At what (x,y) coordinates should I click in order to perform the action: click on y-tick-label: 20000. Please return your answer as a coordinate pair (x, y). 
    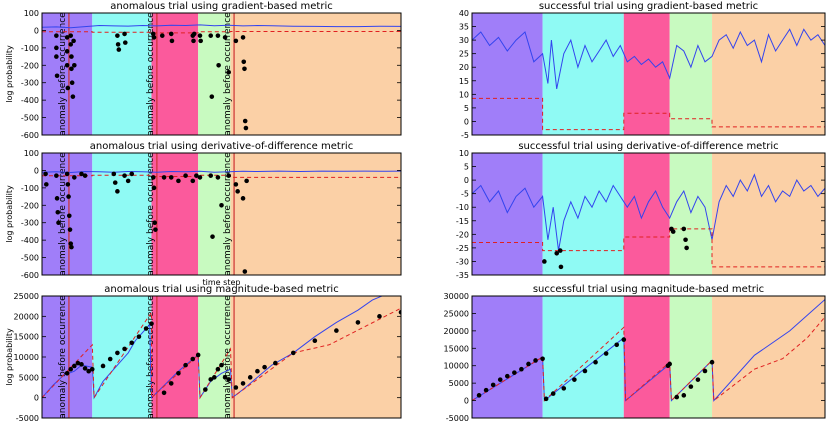
    Looking at the image, I should click on (456, 331).